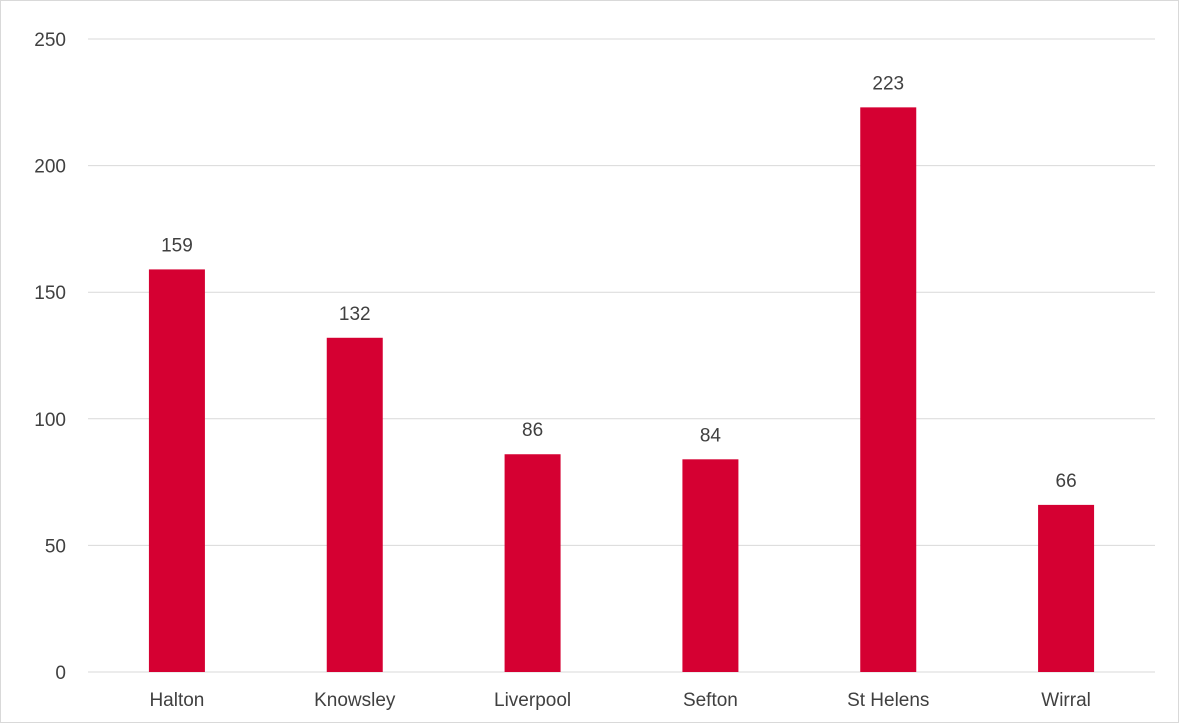 This screenshot has height=724, width=1179. I want to click on bar-liverpool, so click(532, 563).